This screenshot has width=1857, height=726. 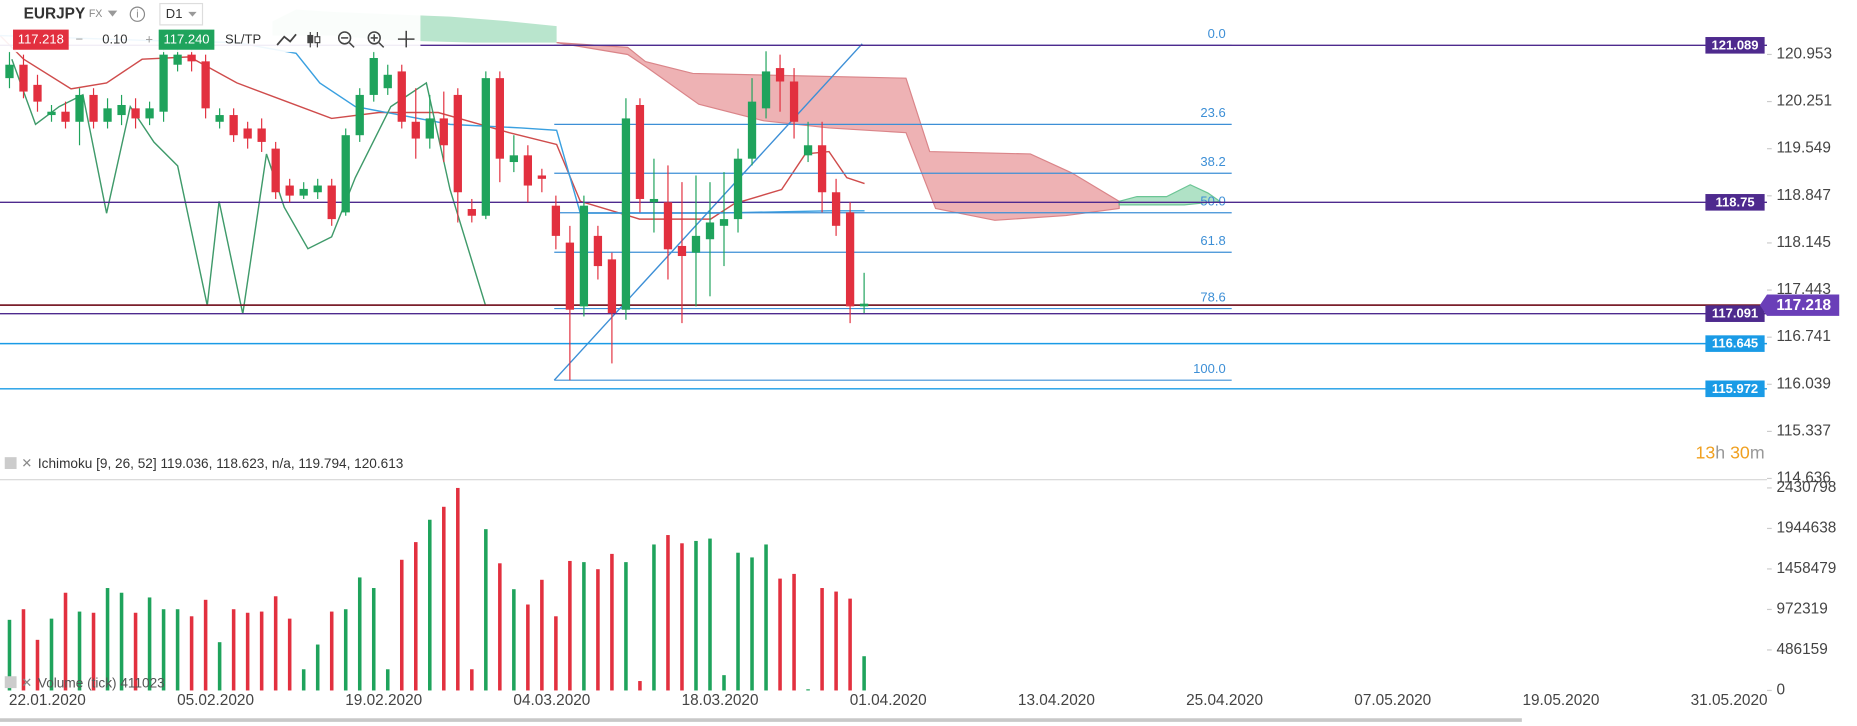 What do you see at coordinates (383, 700) in the screenshot?
I see `x-tick-label: 19.02.2020` at bounding box center [383, 700].